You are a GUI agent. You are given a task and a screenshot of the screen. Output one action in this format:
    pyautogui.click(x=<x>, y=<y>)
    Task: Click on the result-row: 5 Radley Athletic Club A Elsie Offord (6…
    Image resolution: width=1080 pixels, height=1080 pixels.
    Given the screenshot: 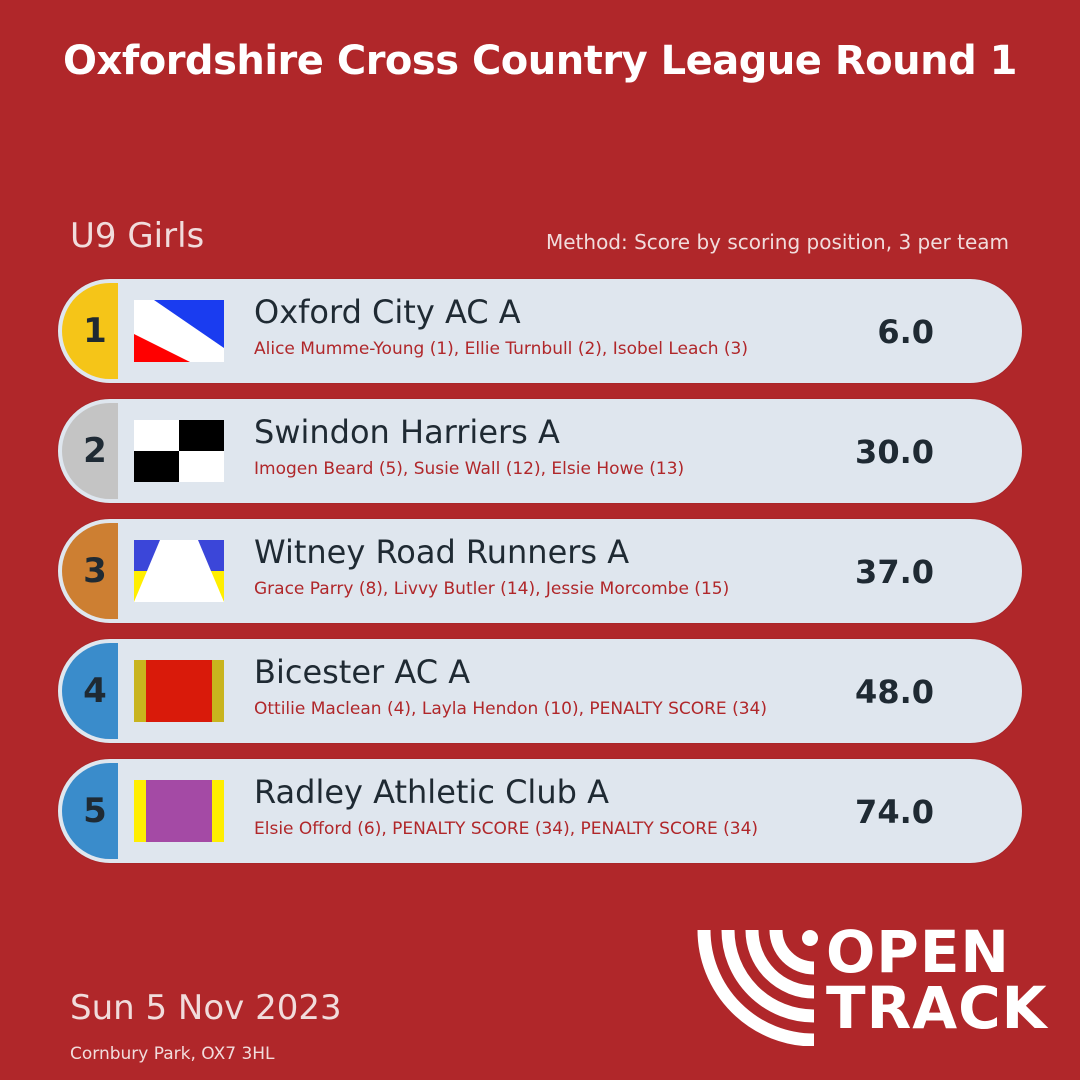 What is the action you would take?
    pyautogui.click(x=540, y=811)
    